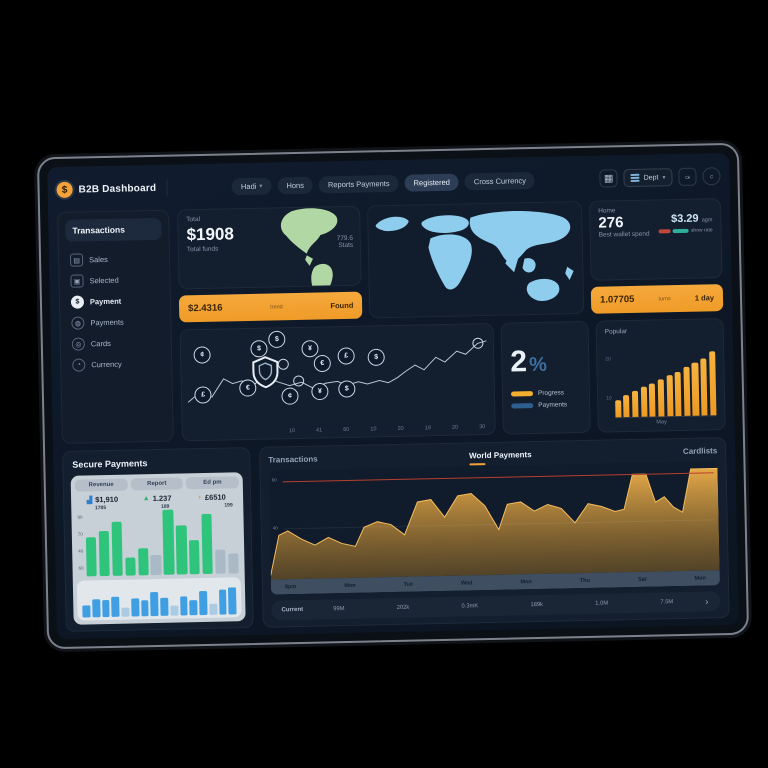  What do you see at coordinates (106, 364) in the screenshot?
I see `sidebar-item-label: Currency` at bounding box center [106, 364].